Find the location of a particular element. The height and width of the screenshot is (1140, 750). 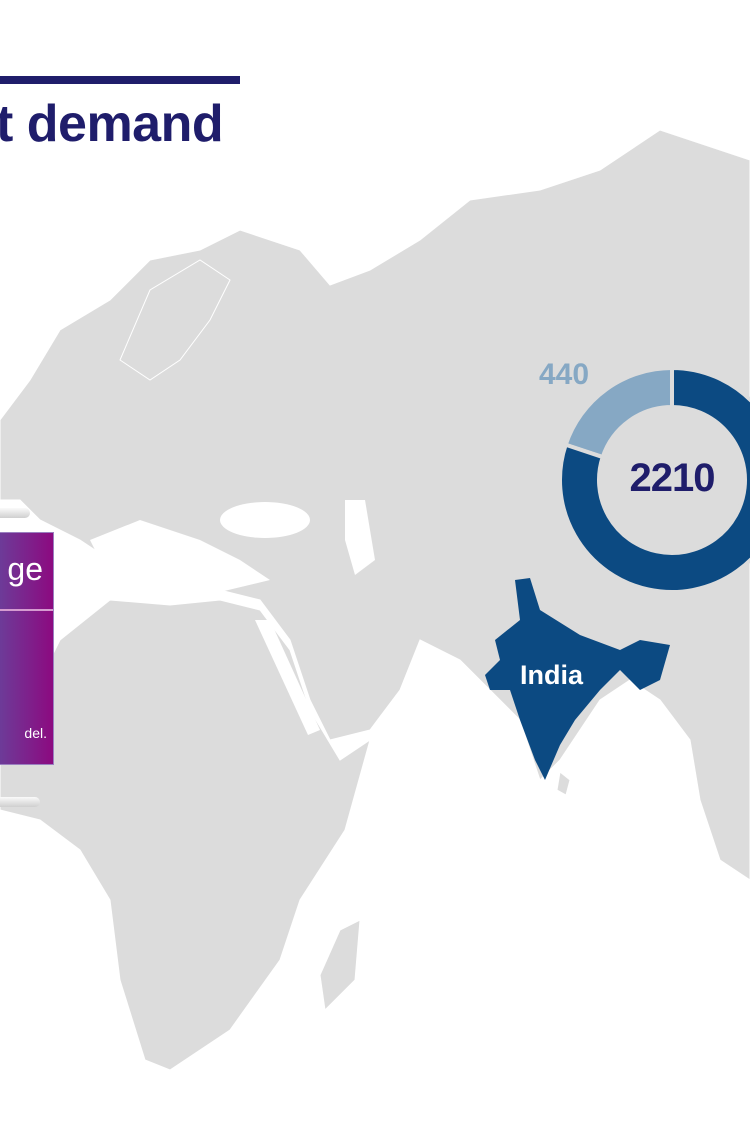

scandinavia is located at coordinates (175, 320).